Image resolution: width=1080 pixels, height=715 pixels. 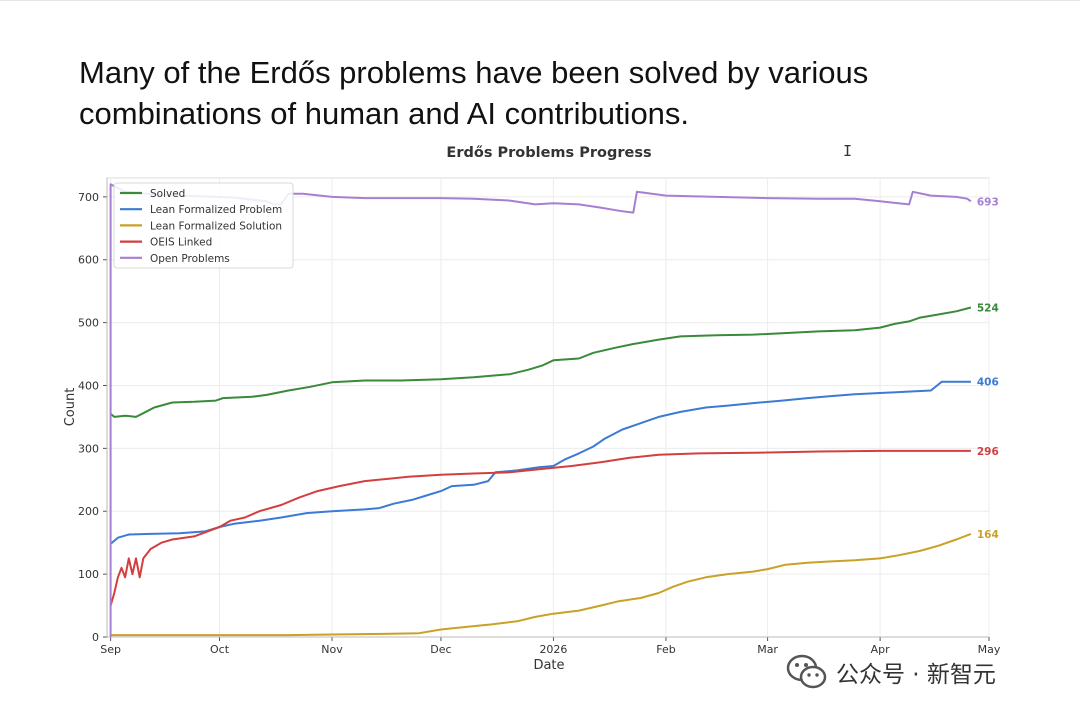 What do you see at coordinates (848, 151) in the screenshot?
I see `text-cursor-icon: I` at bounding box center [848, 151].